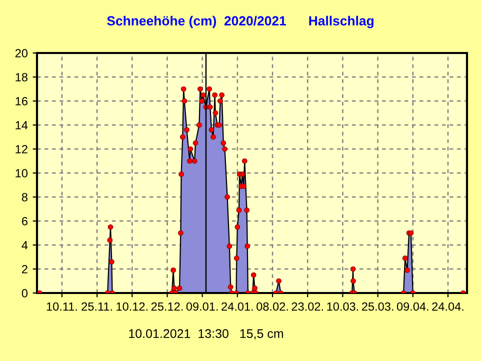  What do you see at coordinates (240, 22) in the screenshot?
I see `chart-title: Schneehöhe (cm) 2020/2021 Hallschlag` at bounding box center [240, 22].